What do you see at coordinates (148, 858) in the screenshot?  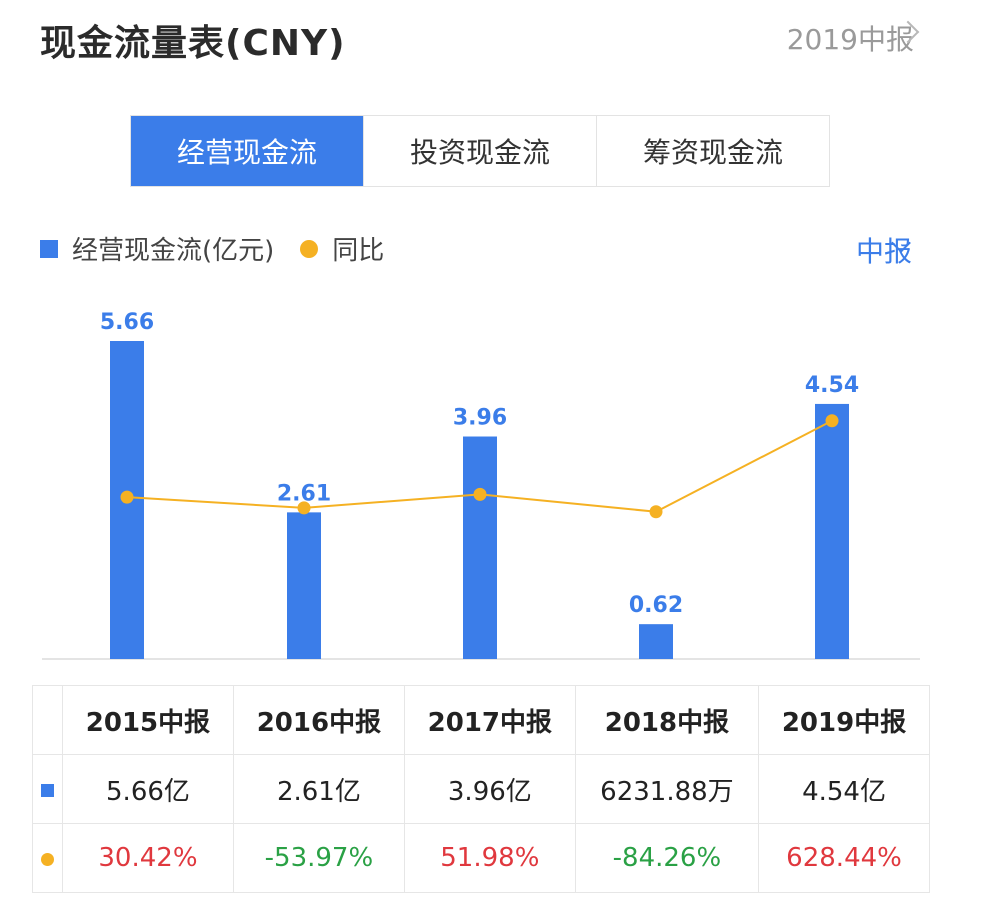 I see `table-yoy-cell: 30.42%` at bounding box center [148, 858].